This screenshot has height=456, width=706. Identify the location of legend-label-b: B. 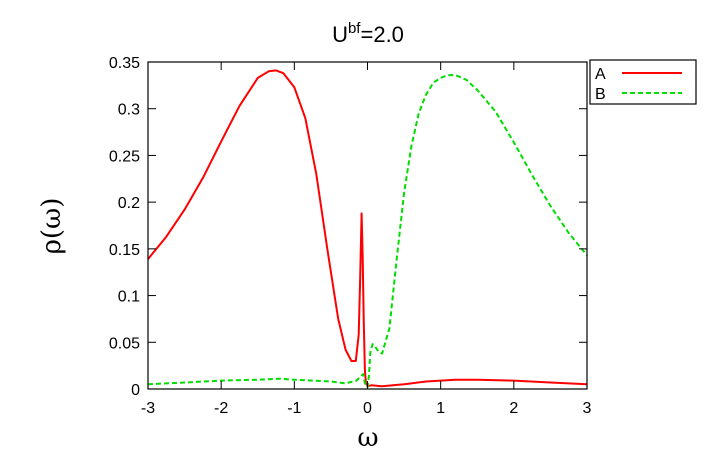
(600, 94).